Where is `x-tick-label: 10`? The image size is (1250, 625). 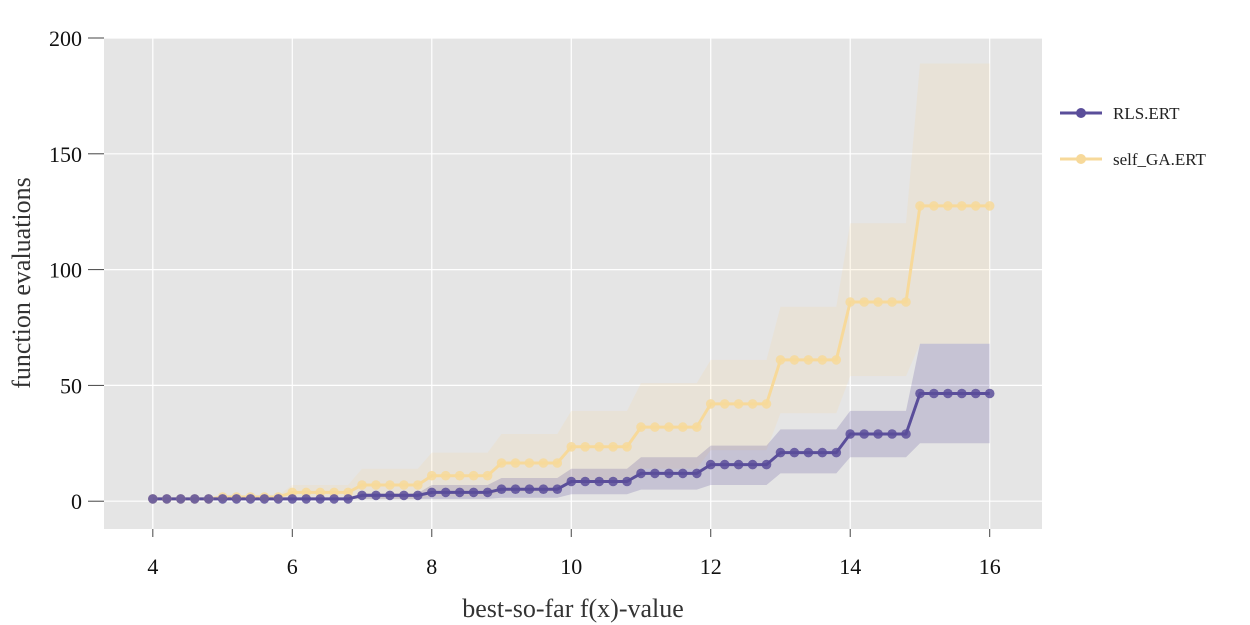
x-tick-label: 10 is located at coordinates (571, 566).